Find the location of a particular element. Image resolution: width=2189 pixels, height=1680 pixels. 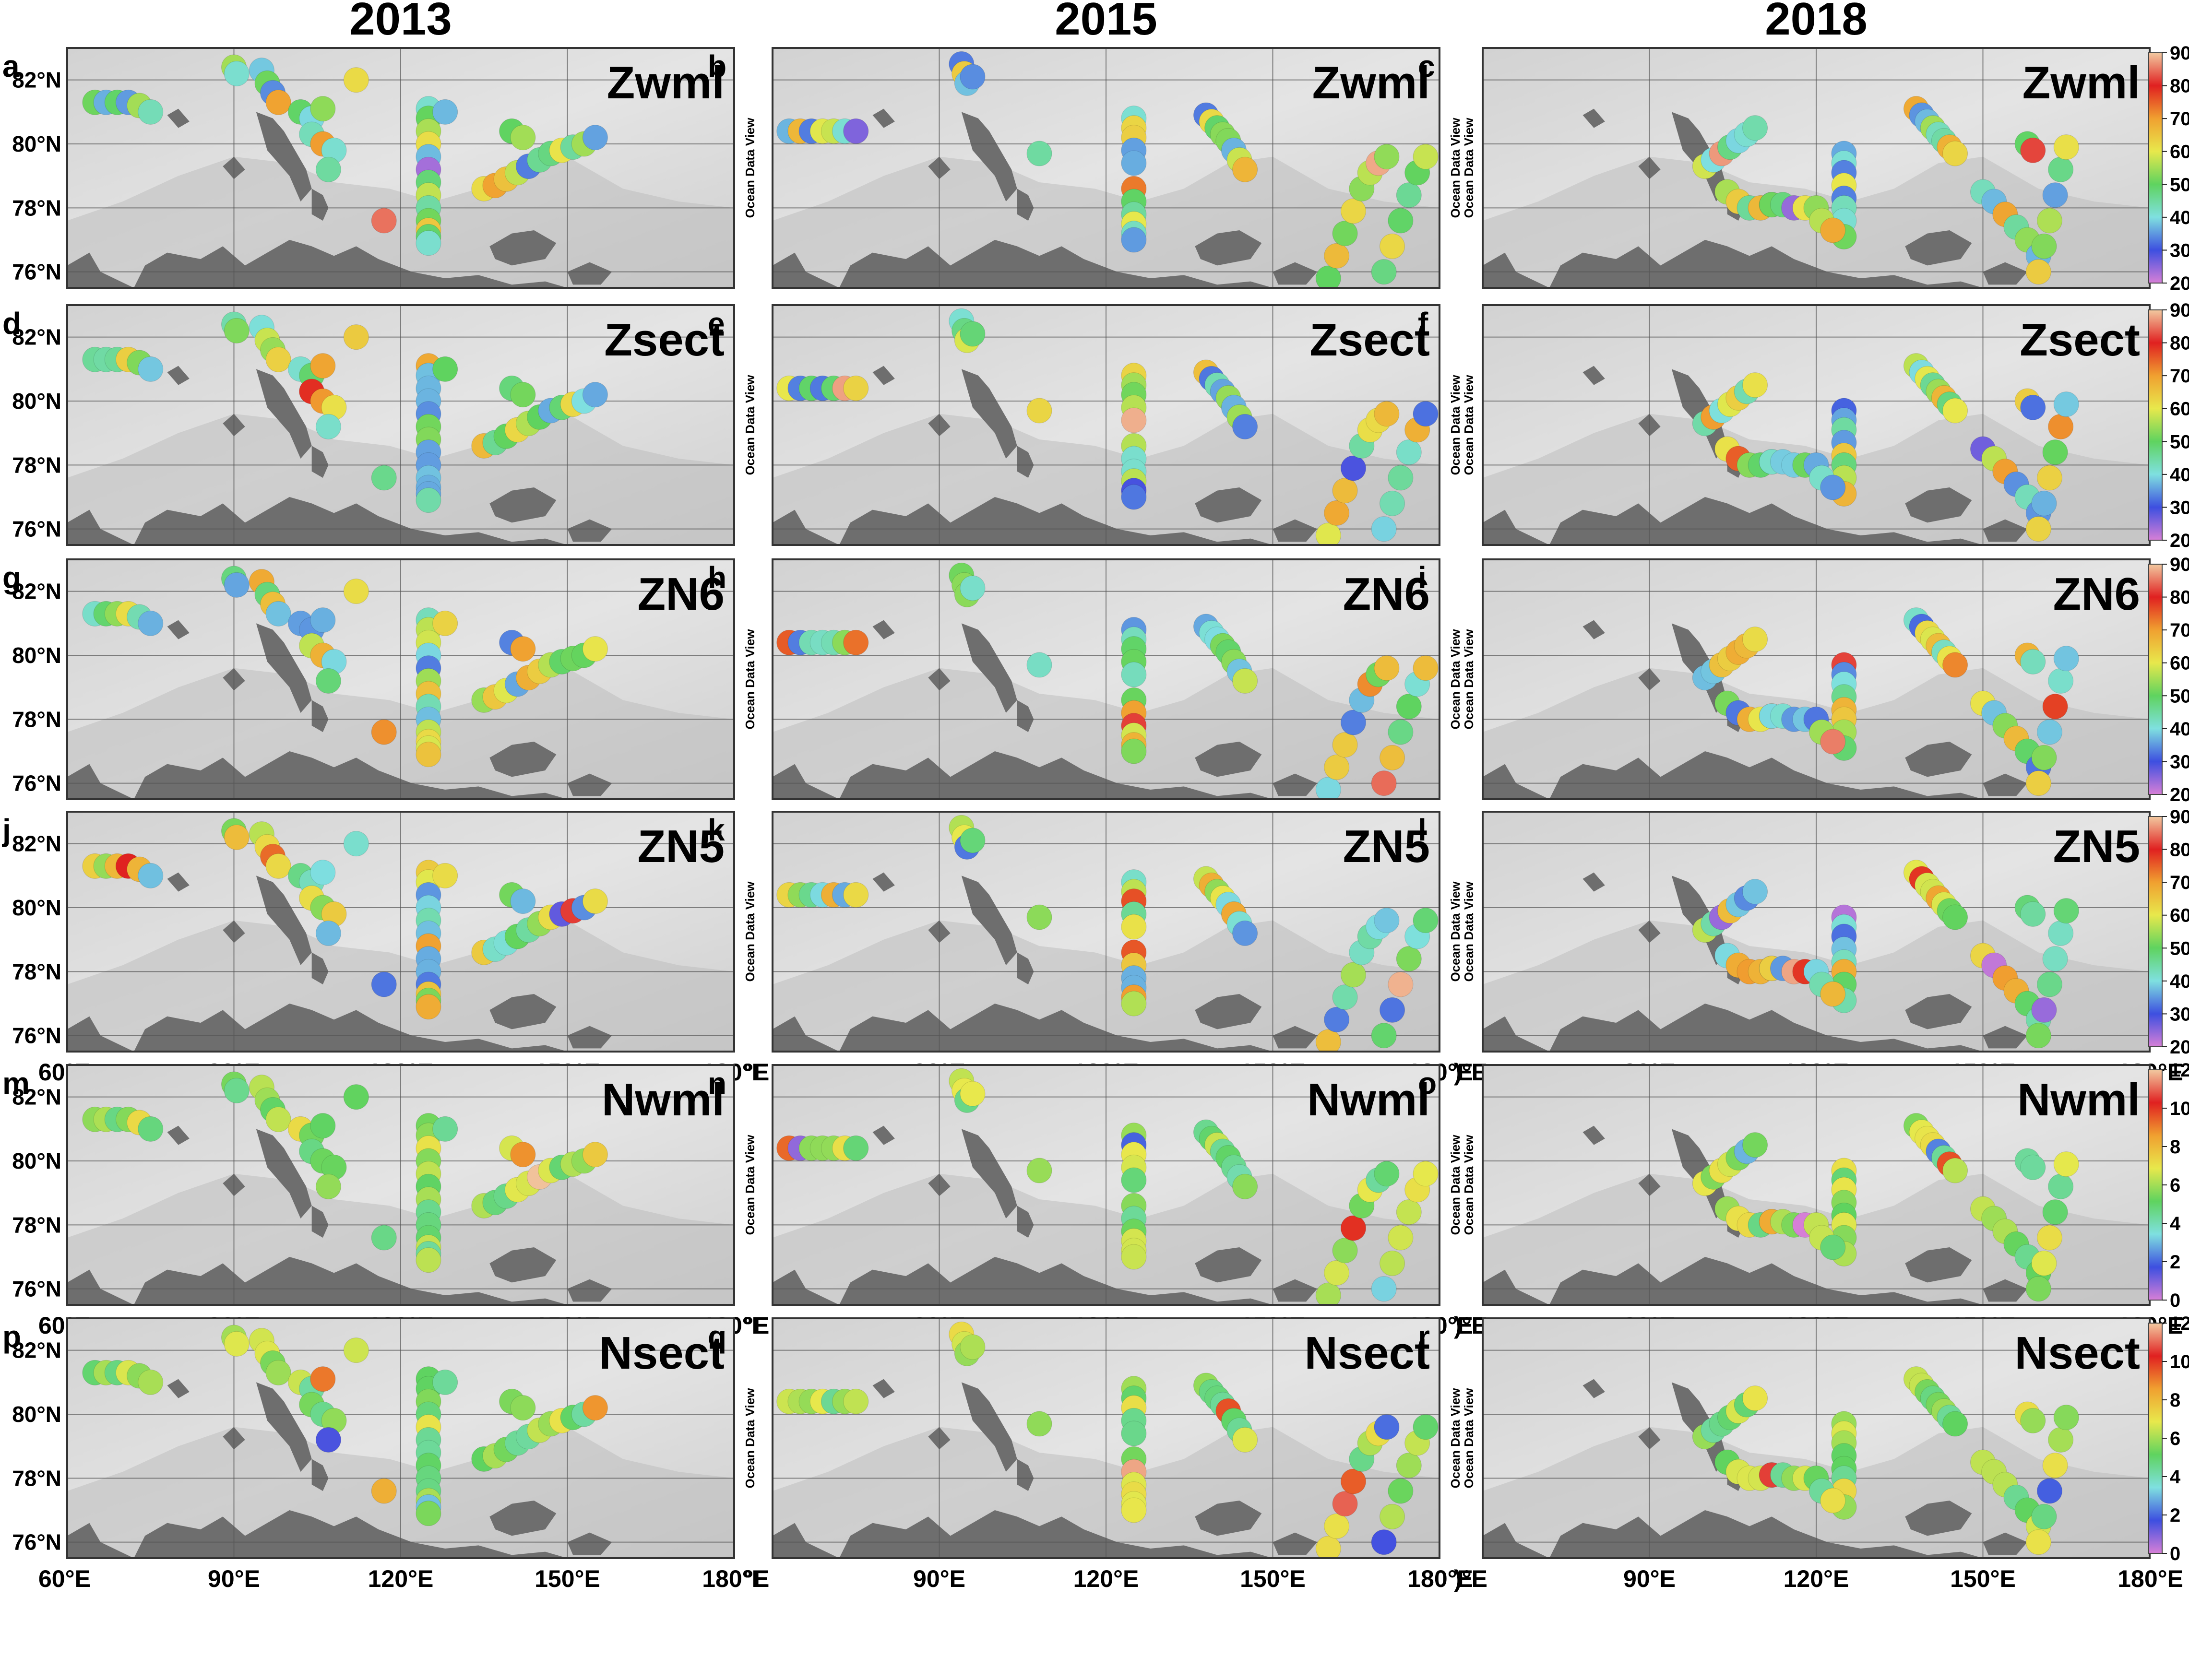

colorbar-tick-label: 20 is located at coordinates (2179, 540).